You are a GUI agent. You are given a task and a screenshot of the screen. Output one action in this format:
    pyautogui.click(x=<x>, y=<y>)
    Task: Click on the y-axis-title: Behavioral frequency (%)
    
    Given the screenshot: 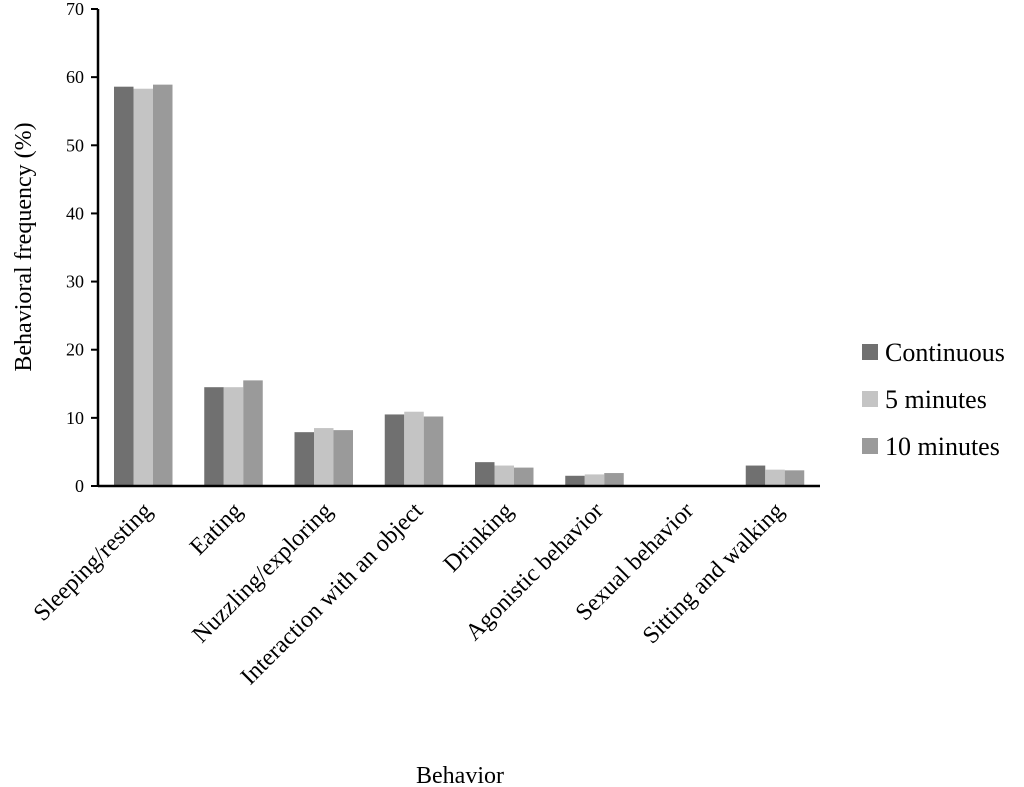 What is the action you would take?
    pyautogui.click(x=24, y=246)
    